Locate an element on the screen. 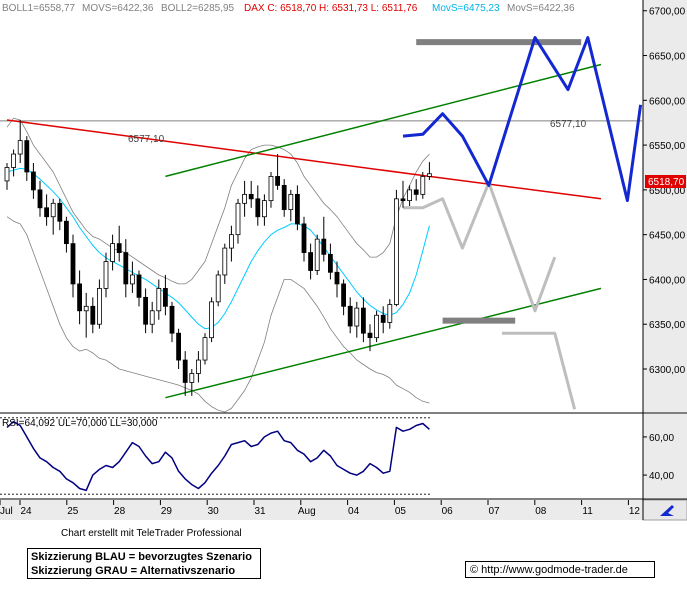 This screenshot has width=687, height=591. price-axis-label: 6600,00 is located at coordinates (667, 101).